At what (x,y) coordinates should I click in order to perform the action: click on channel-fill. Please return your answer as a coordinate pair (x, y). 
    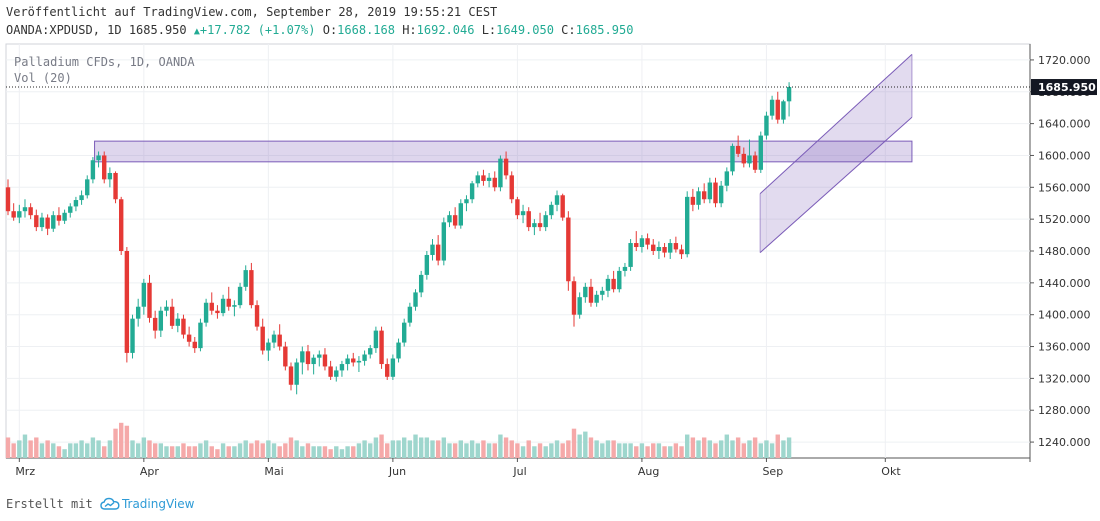
    Looking at the image, I should click on (836, 153).